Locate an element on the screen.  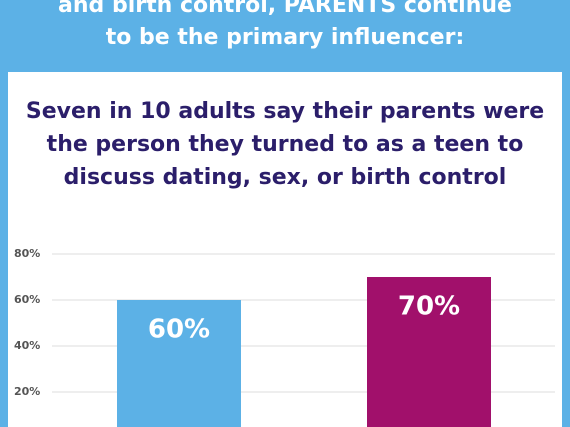
y-tick-label: 40% is located at coordinates (27, 345).